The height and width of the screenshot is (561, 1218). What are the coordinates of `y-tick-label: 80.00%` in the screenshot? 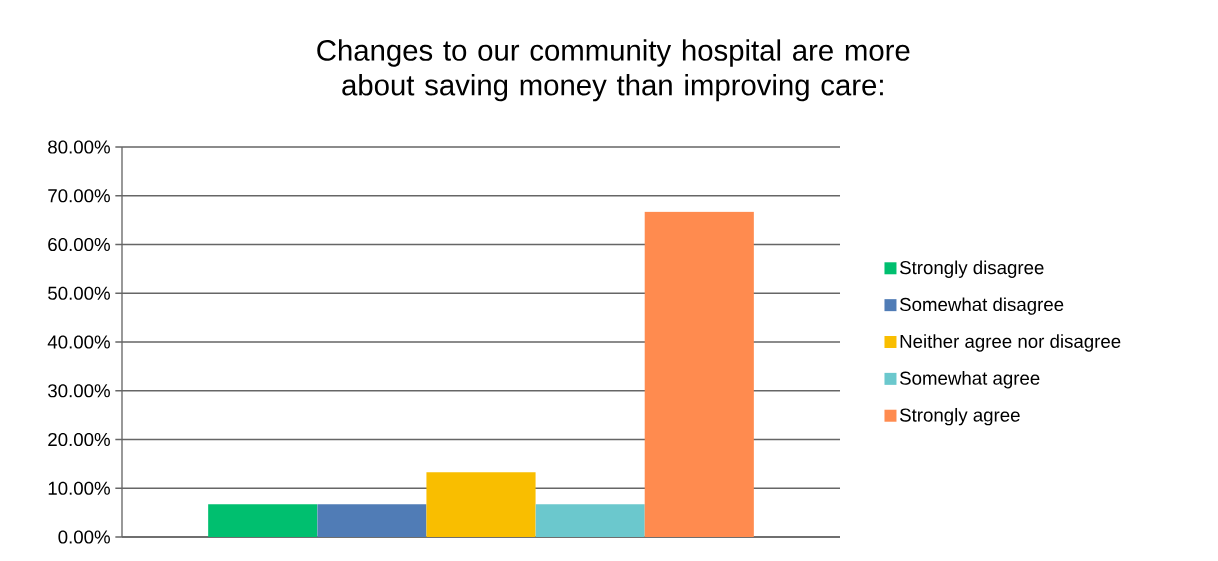 It's located at (79, 147).